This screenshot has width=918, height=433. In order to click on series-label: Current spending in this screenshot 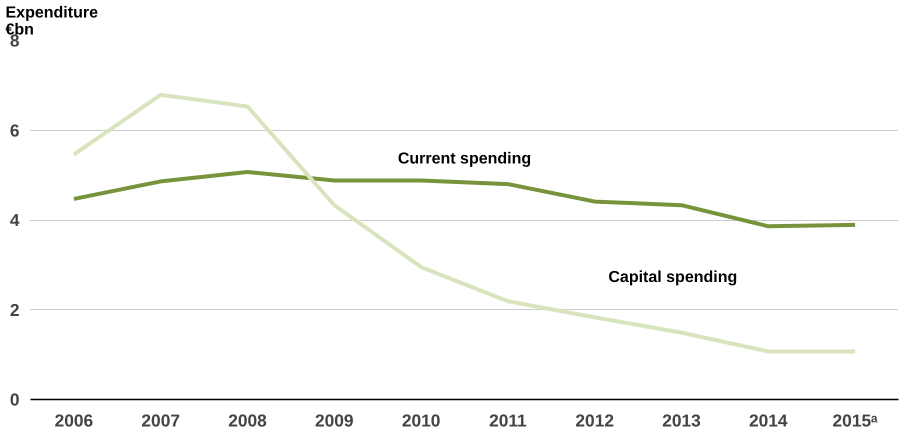, I will do `click(465, 159)`.